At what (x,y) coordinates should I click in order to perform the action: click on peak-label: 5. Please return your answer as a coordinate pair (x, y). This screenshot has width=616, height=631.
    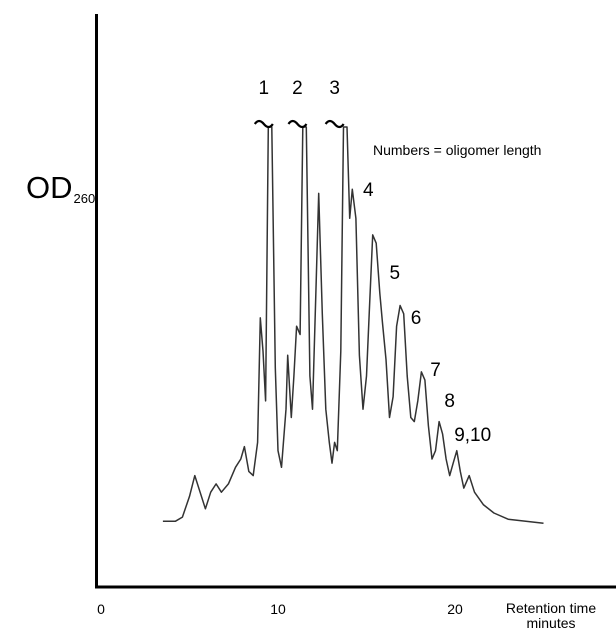
    Looking at the image, I should click on (395, 273).